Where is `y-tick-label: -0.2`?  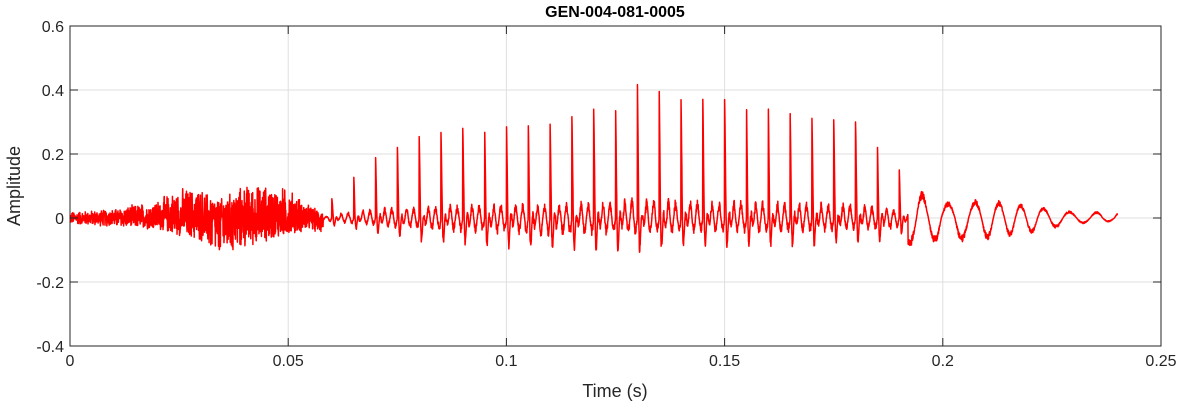
y-tick-label: -0.2 is located at coordinates (50, 283).